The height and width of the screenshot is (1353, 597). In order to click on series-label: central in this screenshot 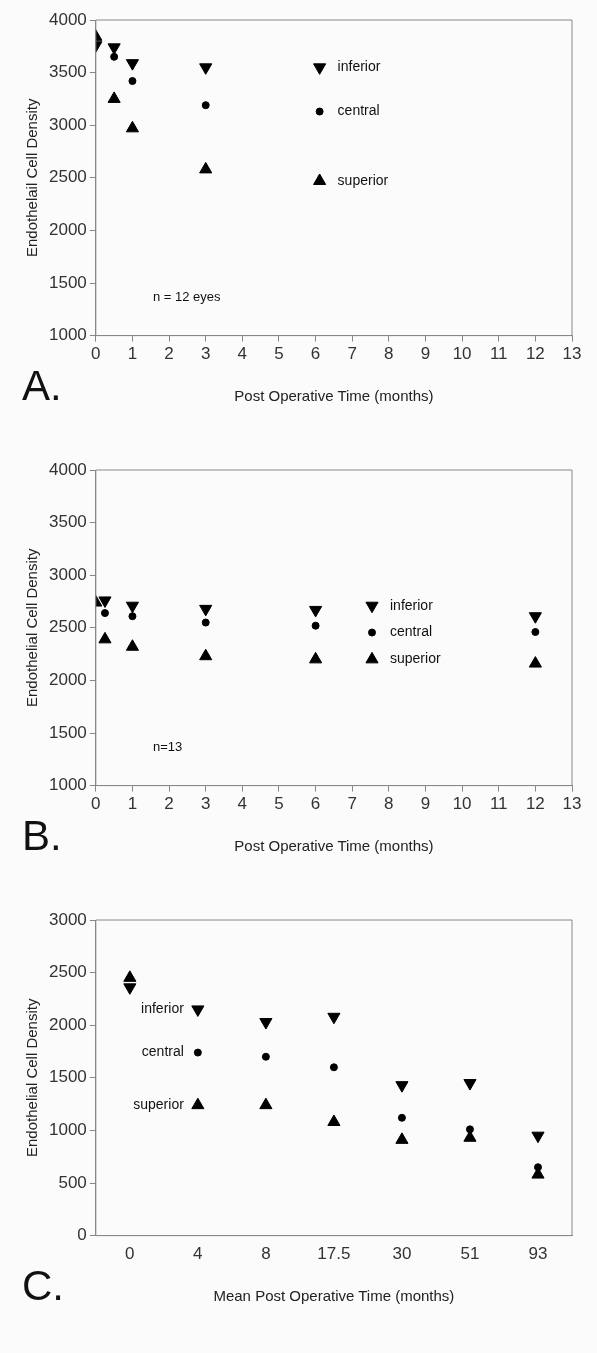, I will do `click(162, 1051)`.